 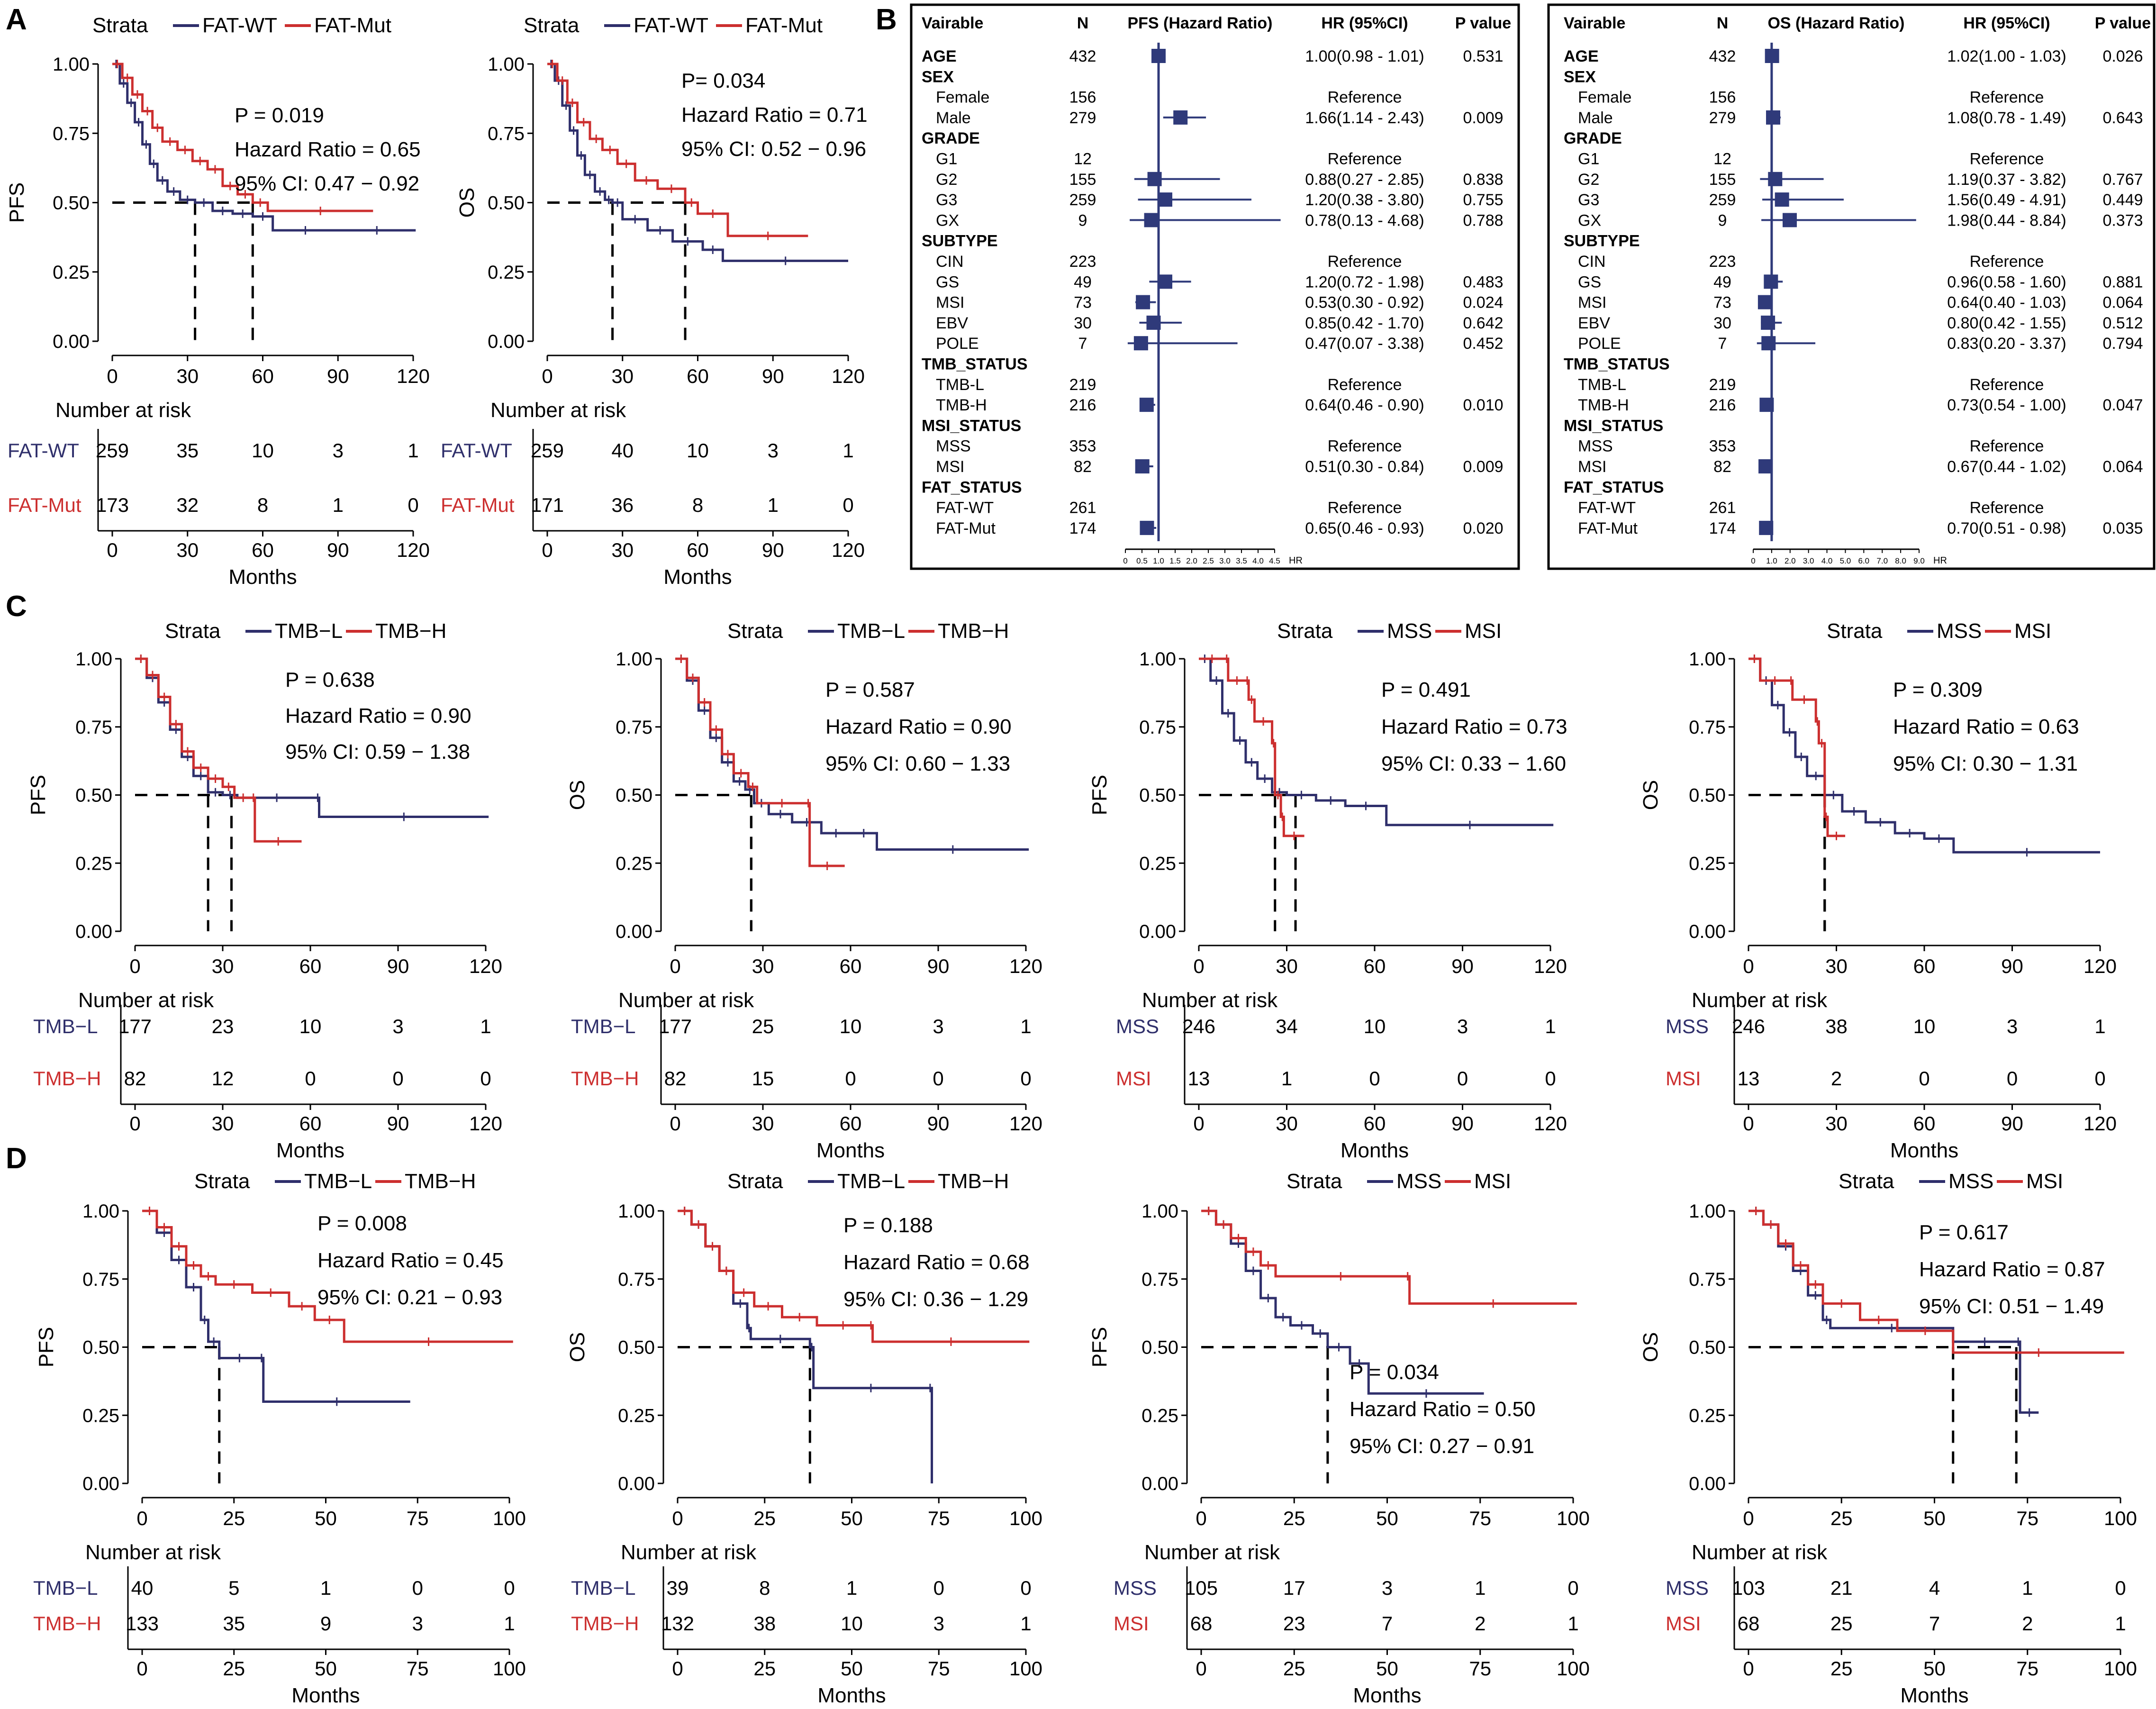 I want to click on risk-count: 39, so click(x=678, y=1588).